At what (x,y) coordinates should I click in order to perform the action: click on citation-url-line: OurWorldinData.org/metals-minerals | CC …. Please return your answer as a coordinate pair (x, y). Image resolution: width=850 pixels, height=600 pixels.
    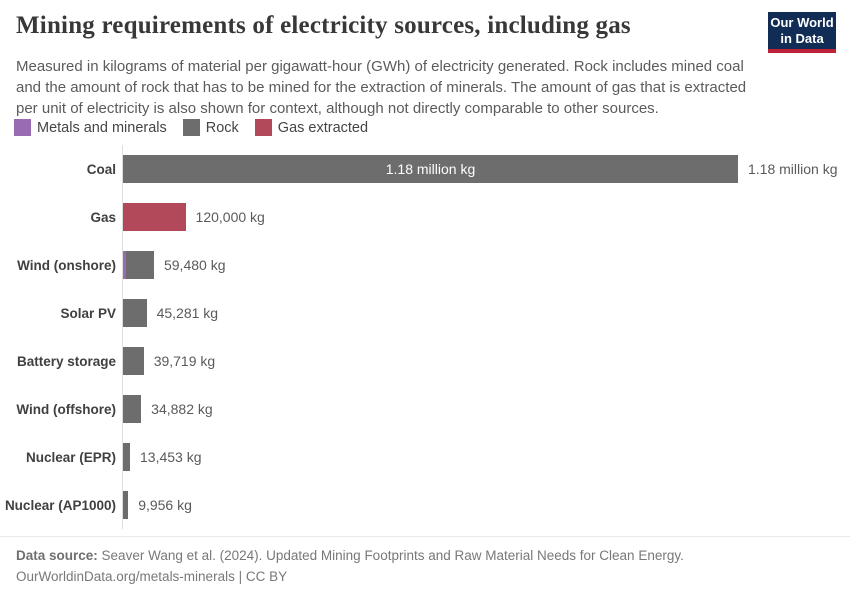
    Looking at the image, I should click on (152, 576).